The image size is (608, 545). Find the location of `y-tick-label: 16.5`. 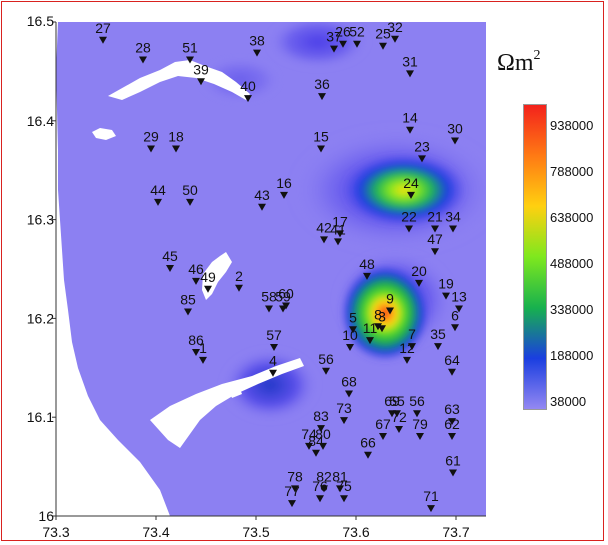

y-tick-label: 16.5 is located at coordinates (40, 21).